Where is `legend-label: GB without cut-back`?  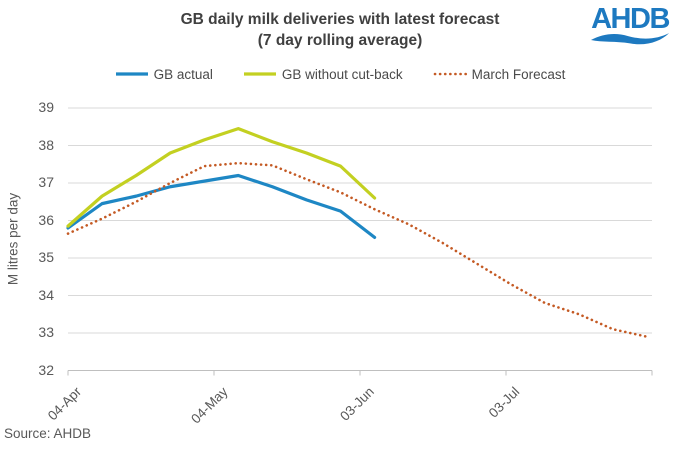
legend-label: GB without cut-back is located at coordinates (342, 74).